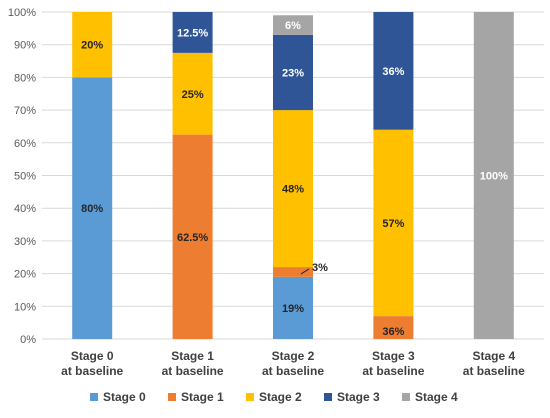  Describe the element at coordinates (293, 356) in the screenshot. I see `x-category-label: Stage 2` at that location.